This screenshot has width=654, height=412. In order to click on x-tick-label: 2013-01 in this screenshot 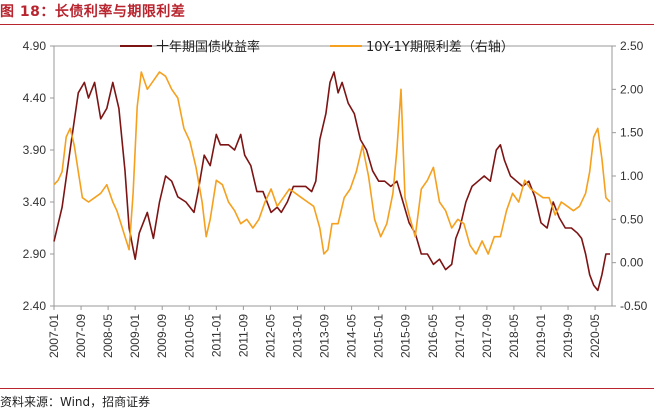, I will do `click(297, 336)`.